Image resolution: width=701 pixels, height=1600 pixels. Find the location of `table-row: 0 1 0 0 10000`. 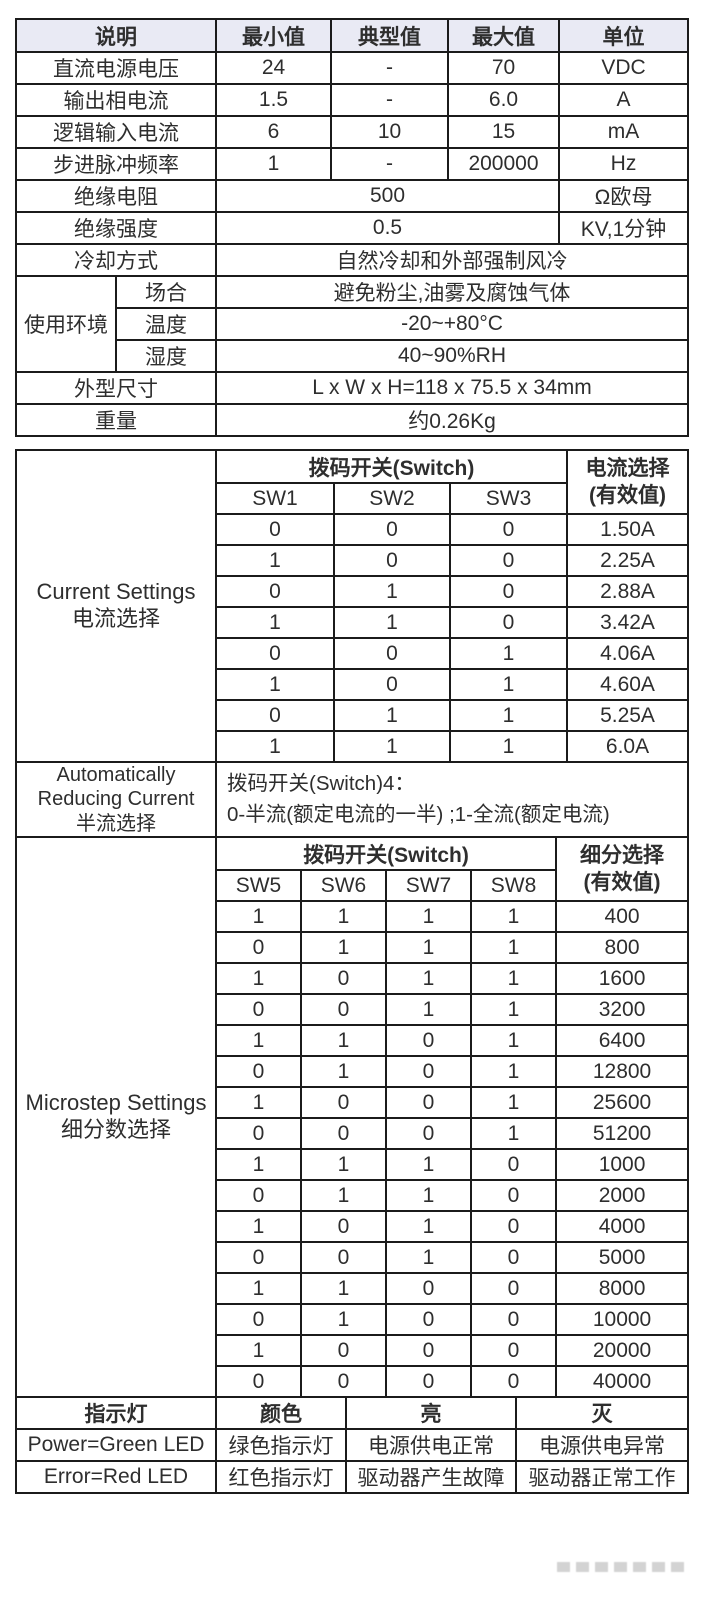

table-row: 0 1 0 0 10000 is located at coordinates (353, 1320).